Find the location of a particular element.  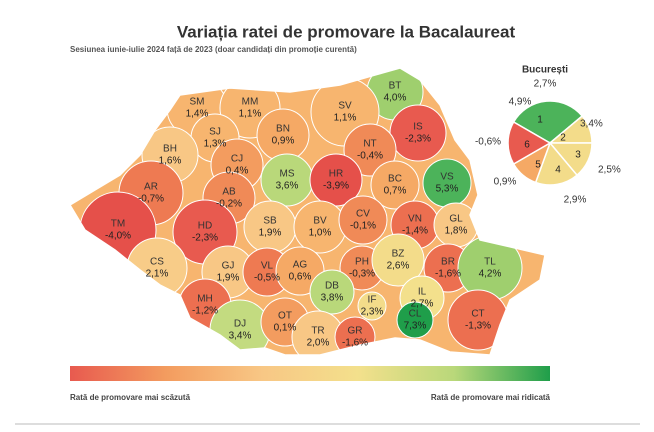

sector-value: 2,9% is located at coordinates (575, 200).